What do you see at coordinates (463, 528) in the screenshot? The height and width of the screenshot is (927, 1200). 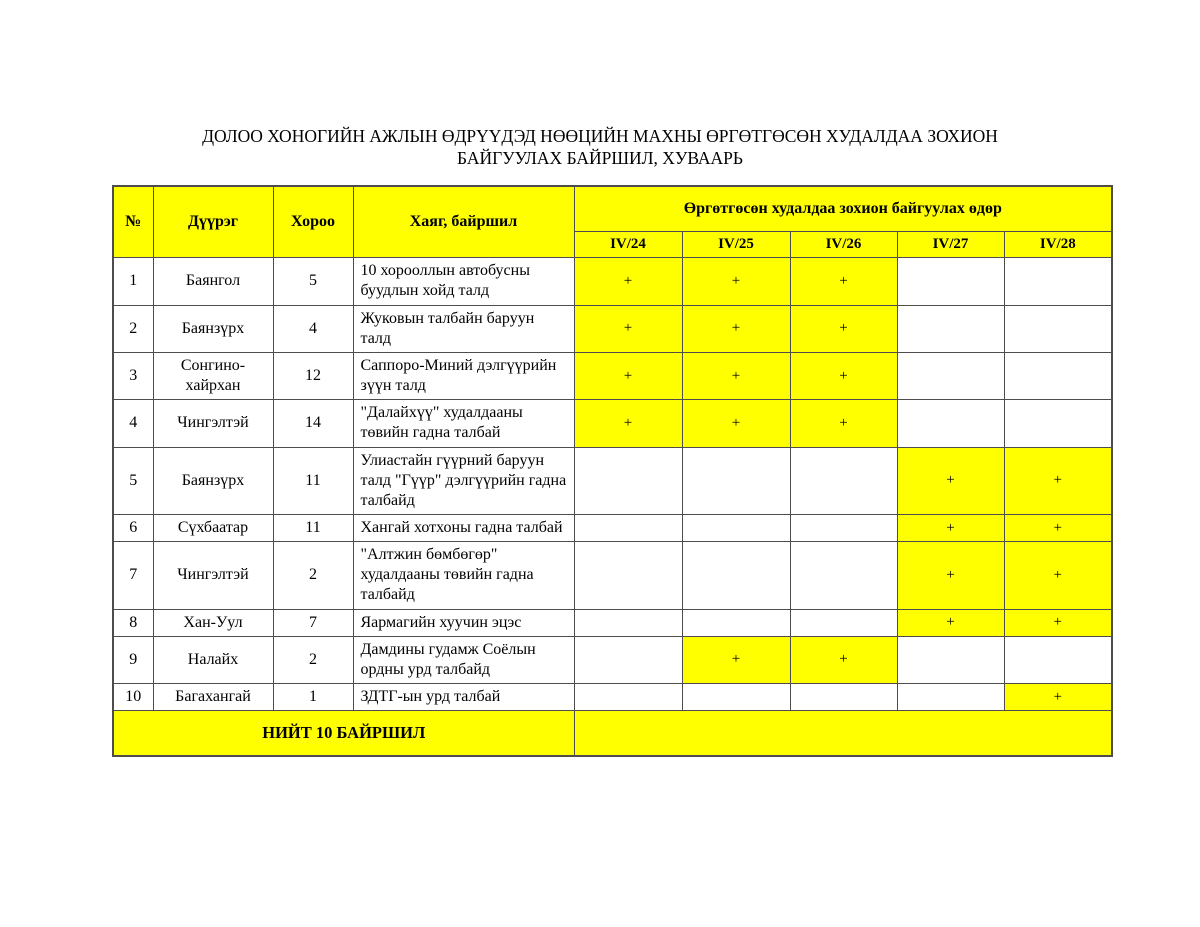 I see `address-cell: Хангай хотхоны гадна талбай` at bounding box center [463, 528].